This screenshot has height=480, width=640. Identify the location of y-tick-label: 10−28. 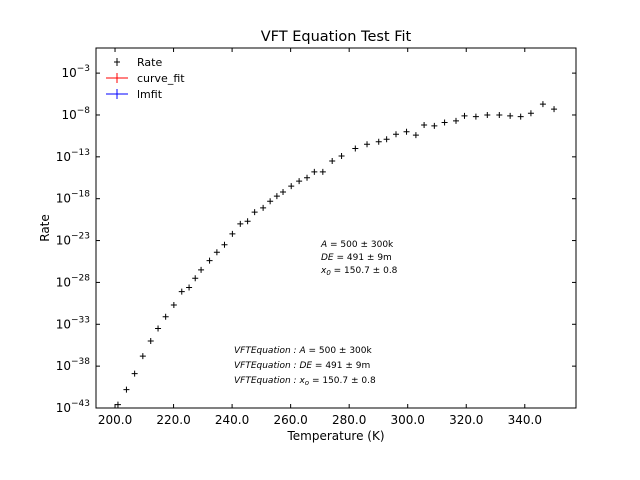
(73, 281).